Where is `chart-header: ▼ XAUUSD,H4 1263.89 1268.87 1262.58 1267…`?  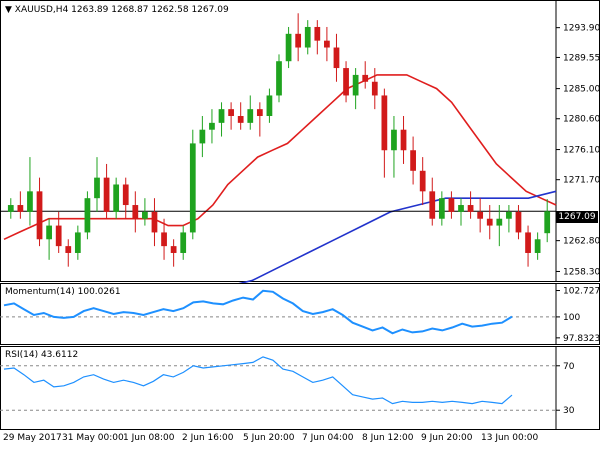 chart-header: ▼ XAUUSD,H4 1263.89 1268.87 1262.58 1267… is located at coordinates (117, 10).